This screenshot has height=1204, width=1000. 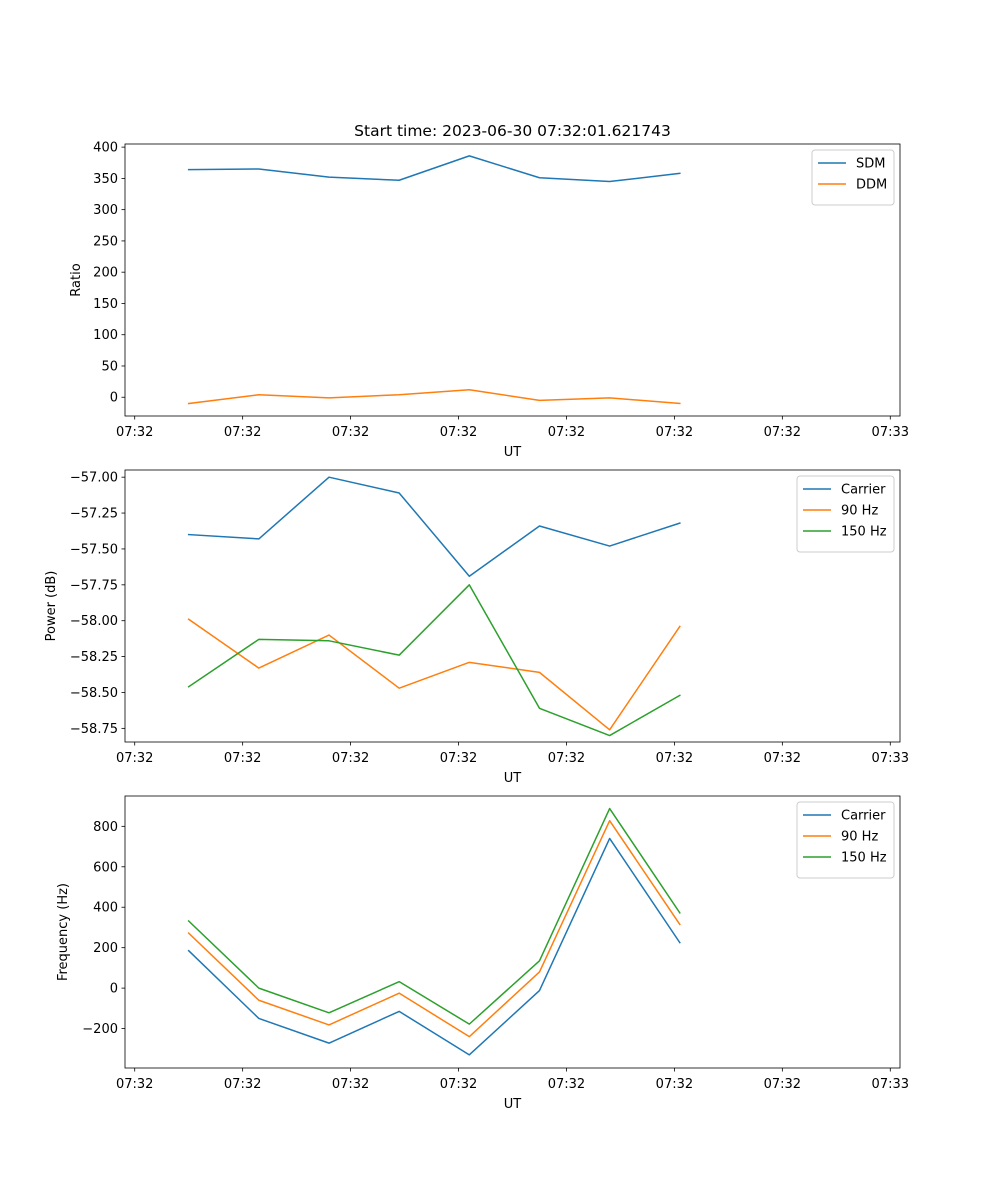 I want to click on y-tick-label: 800, so click(x=105, y=827).